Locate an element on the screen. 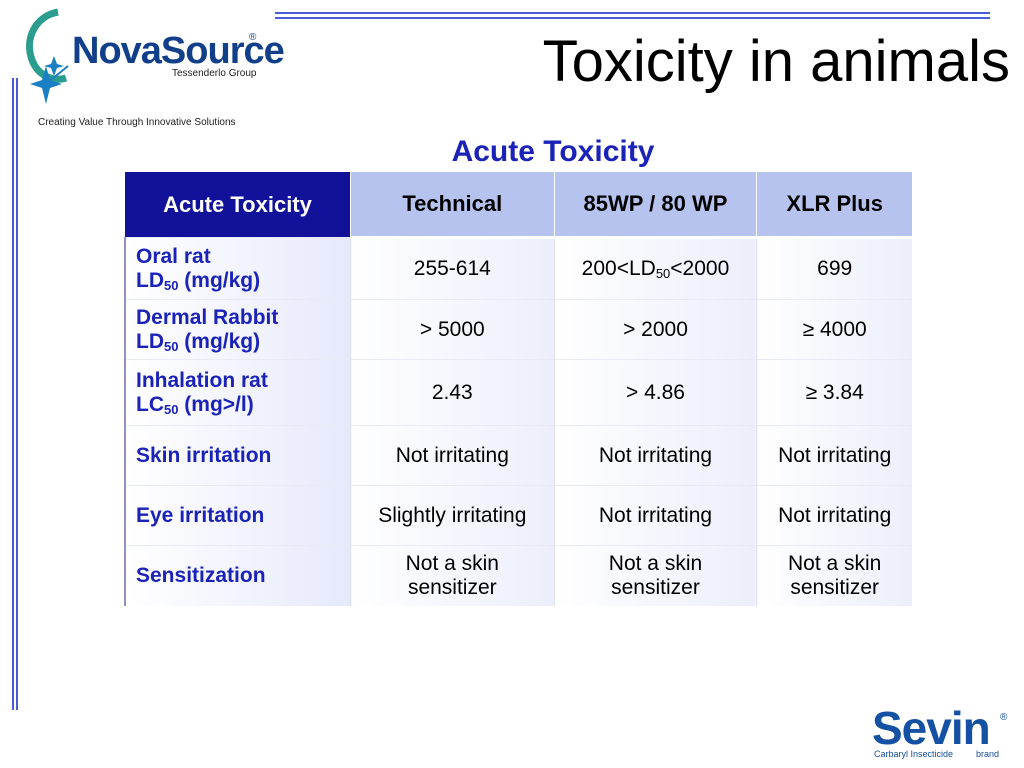  row-label: Inhalation rat LC50 (mg>/l) is located at coordinates (237, 392).